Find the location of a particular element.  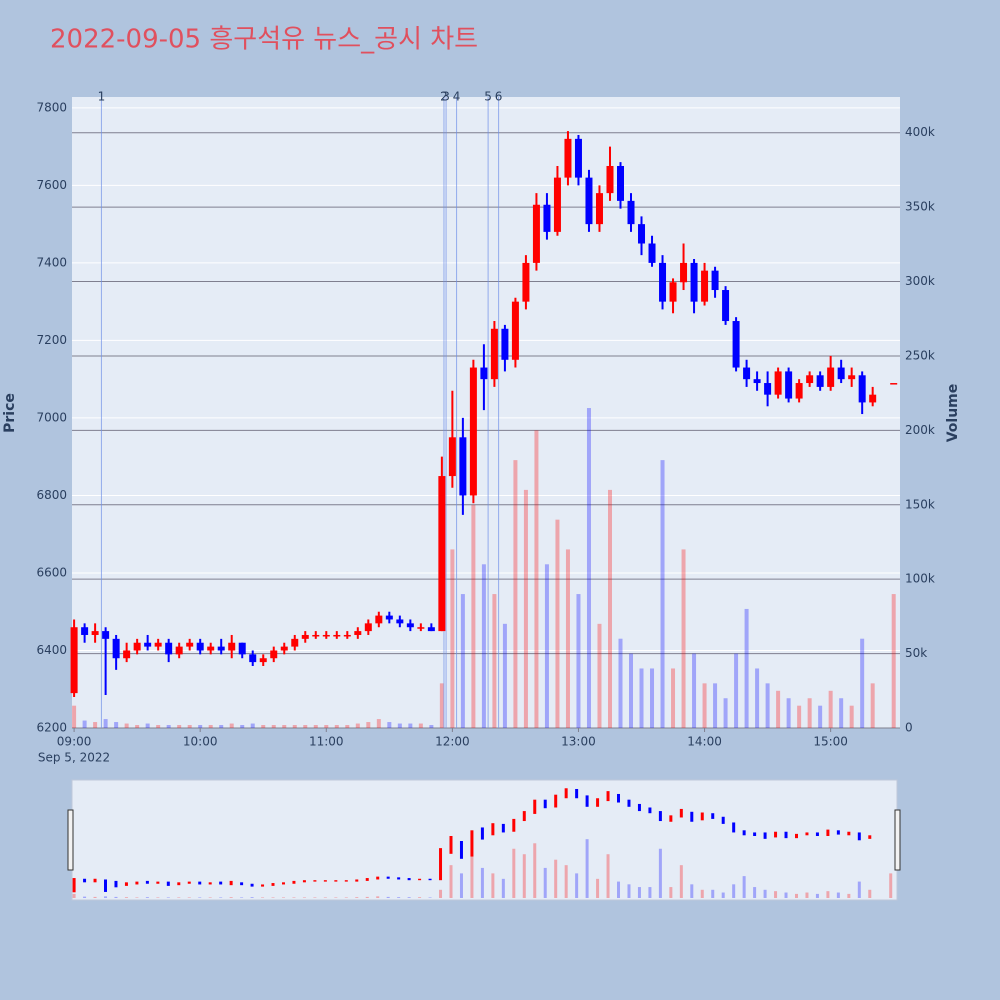

chart-title: 2022-09-05 흥구석유 뉴스_공시 차트 is located at coordinates (264, 40).